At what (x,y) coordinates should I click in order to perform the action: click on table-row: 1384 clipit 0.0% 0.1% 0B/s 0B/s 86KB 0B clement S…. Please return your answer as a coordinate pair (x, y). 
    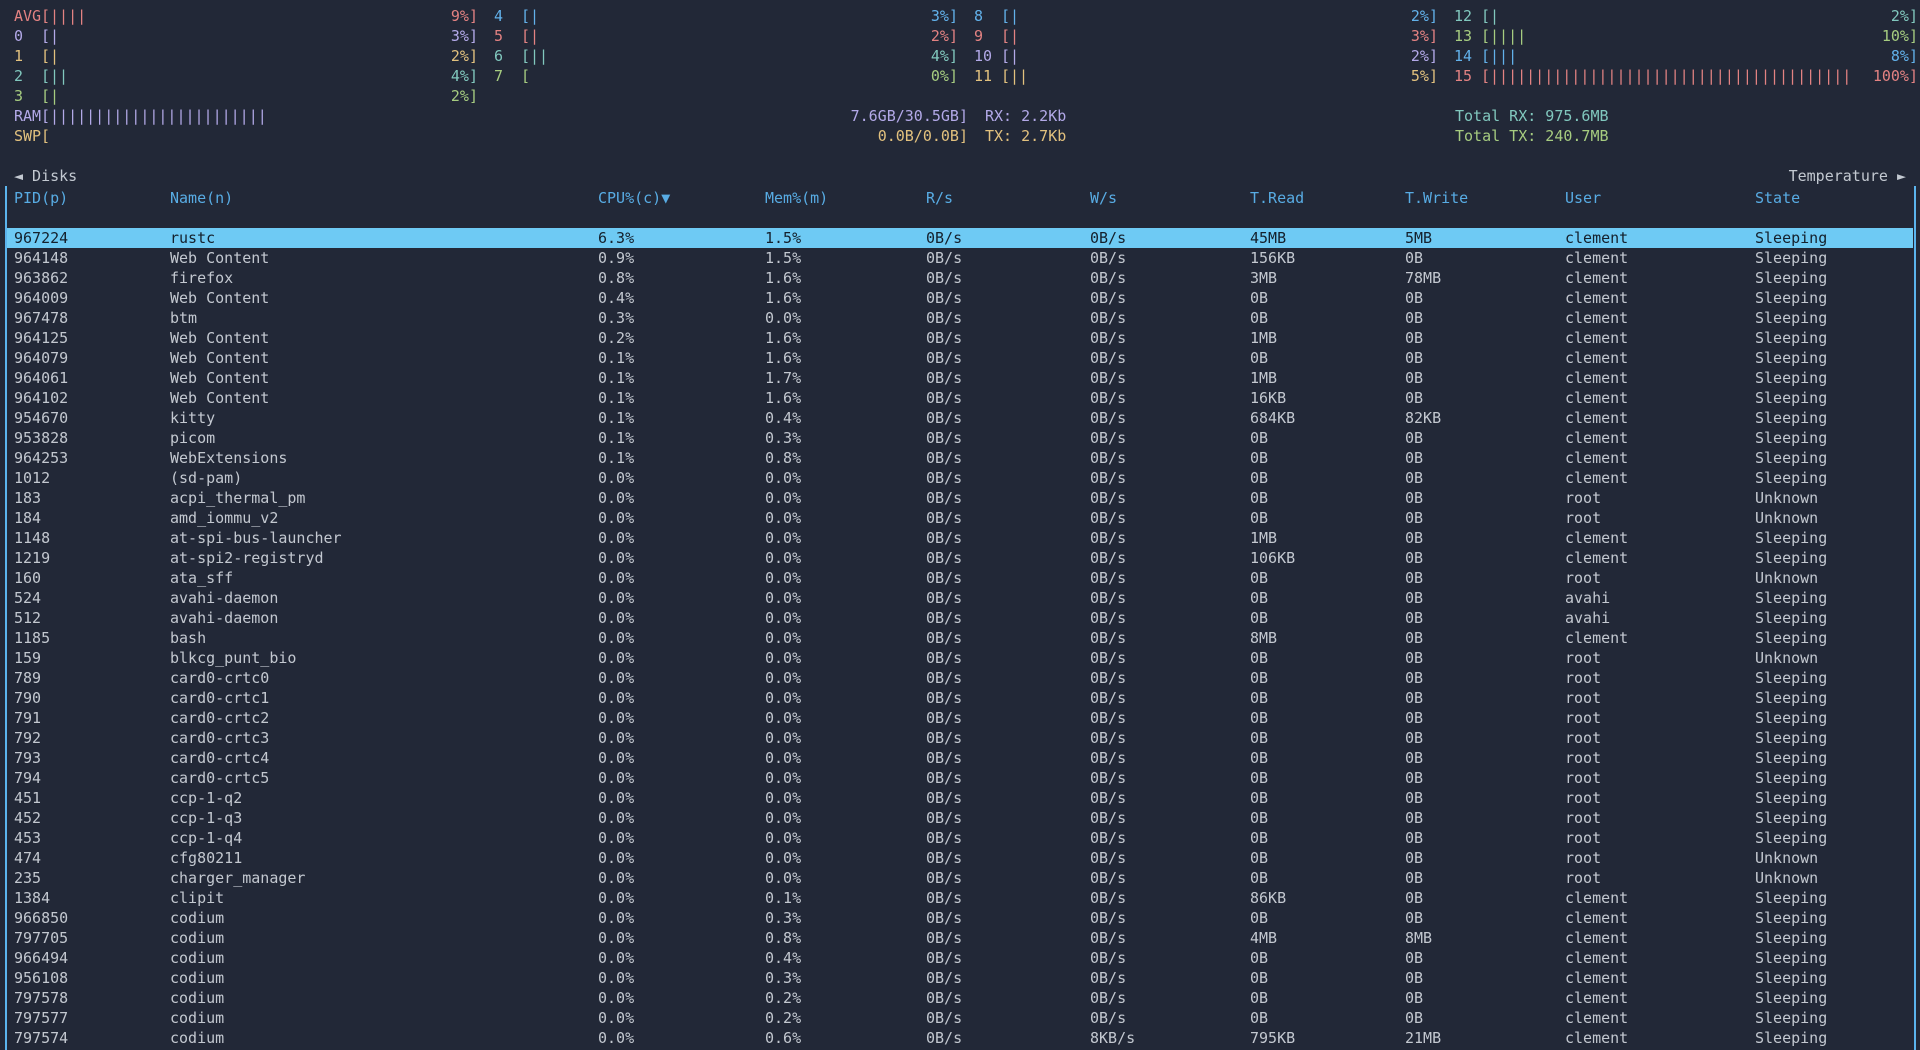
    Looking at the image, I should click on (960, 898).